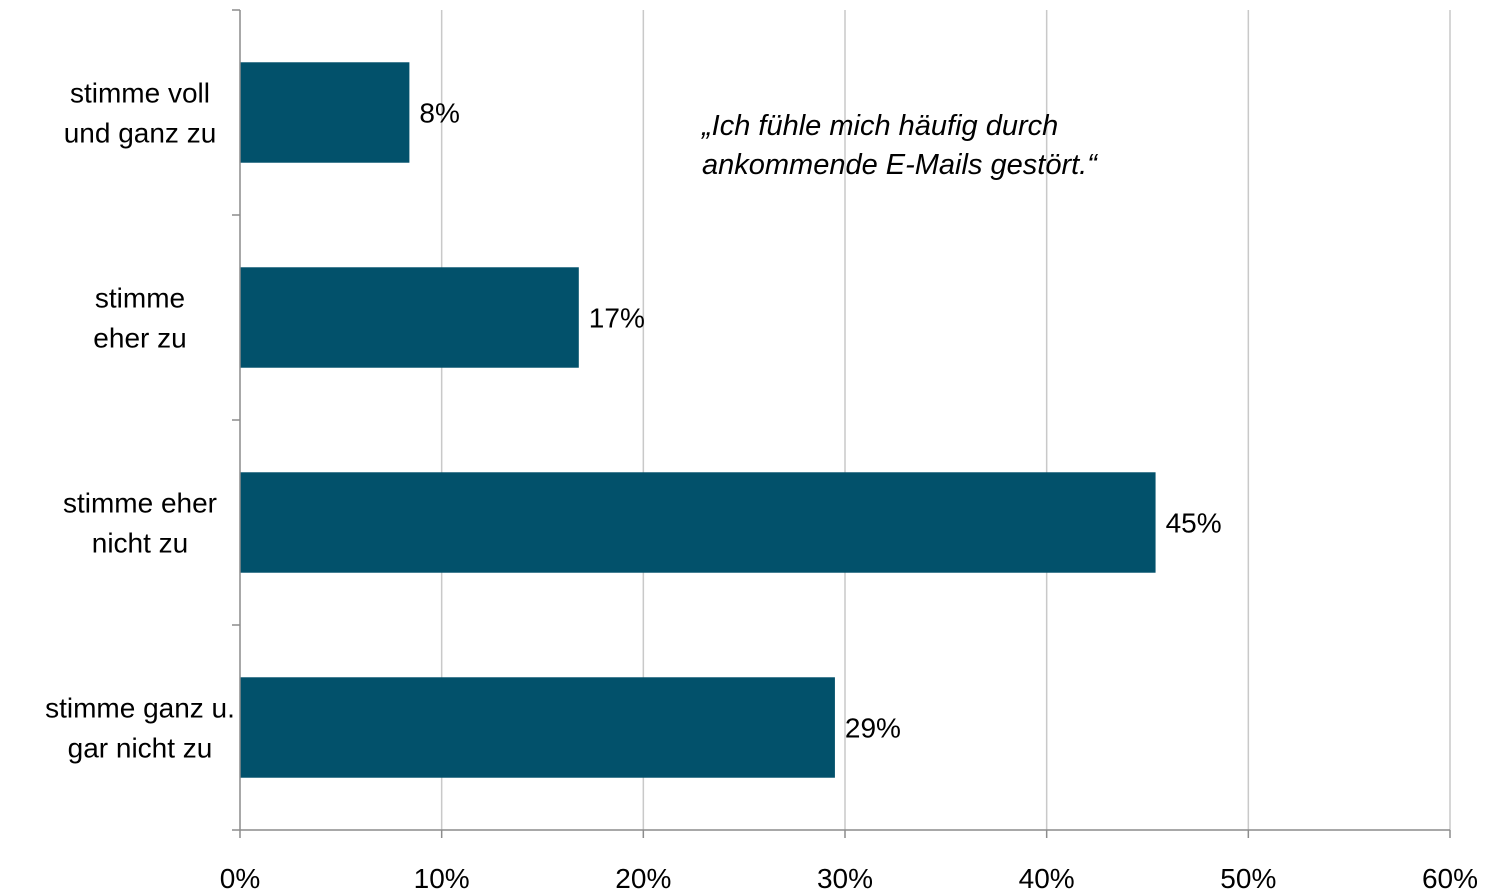  Describe the element at coordinates (140, 748) in the screenshot. I see `category-label-line: gar nicht zu` at that location.